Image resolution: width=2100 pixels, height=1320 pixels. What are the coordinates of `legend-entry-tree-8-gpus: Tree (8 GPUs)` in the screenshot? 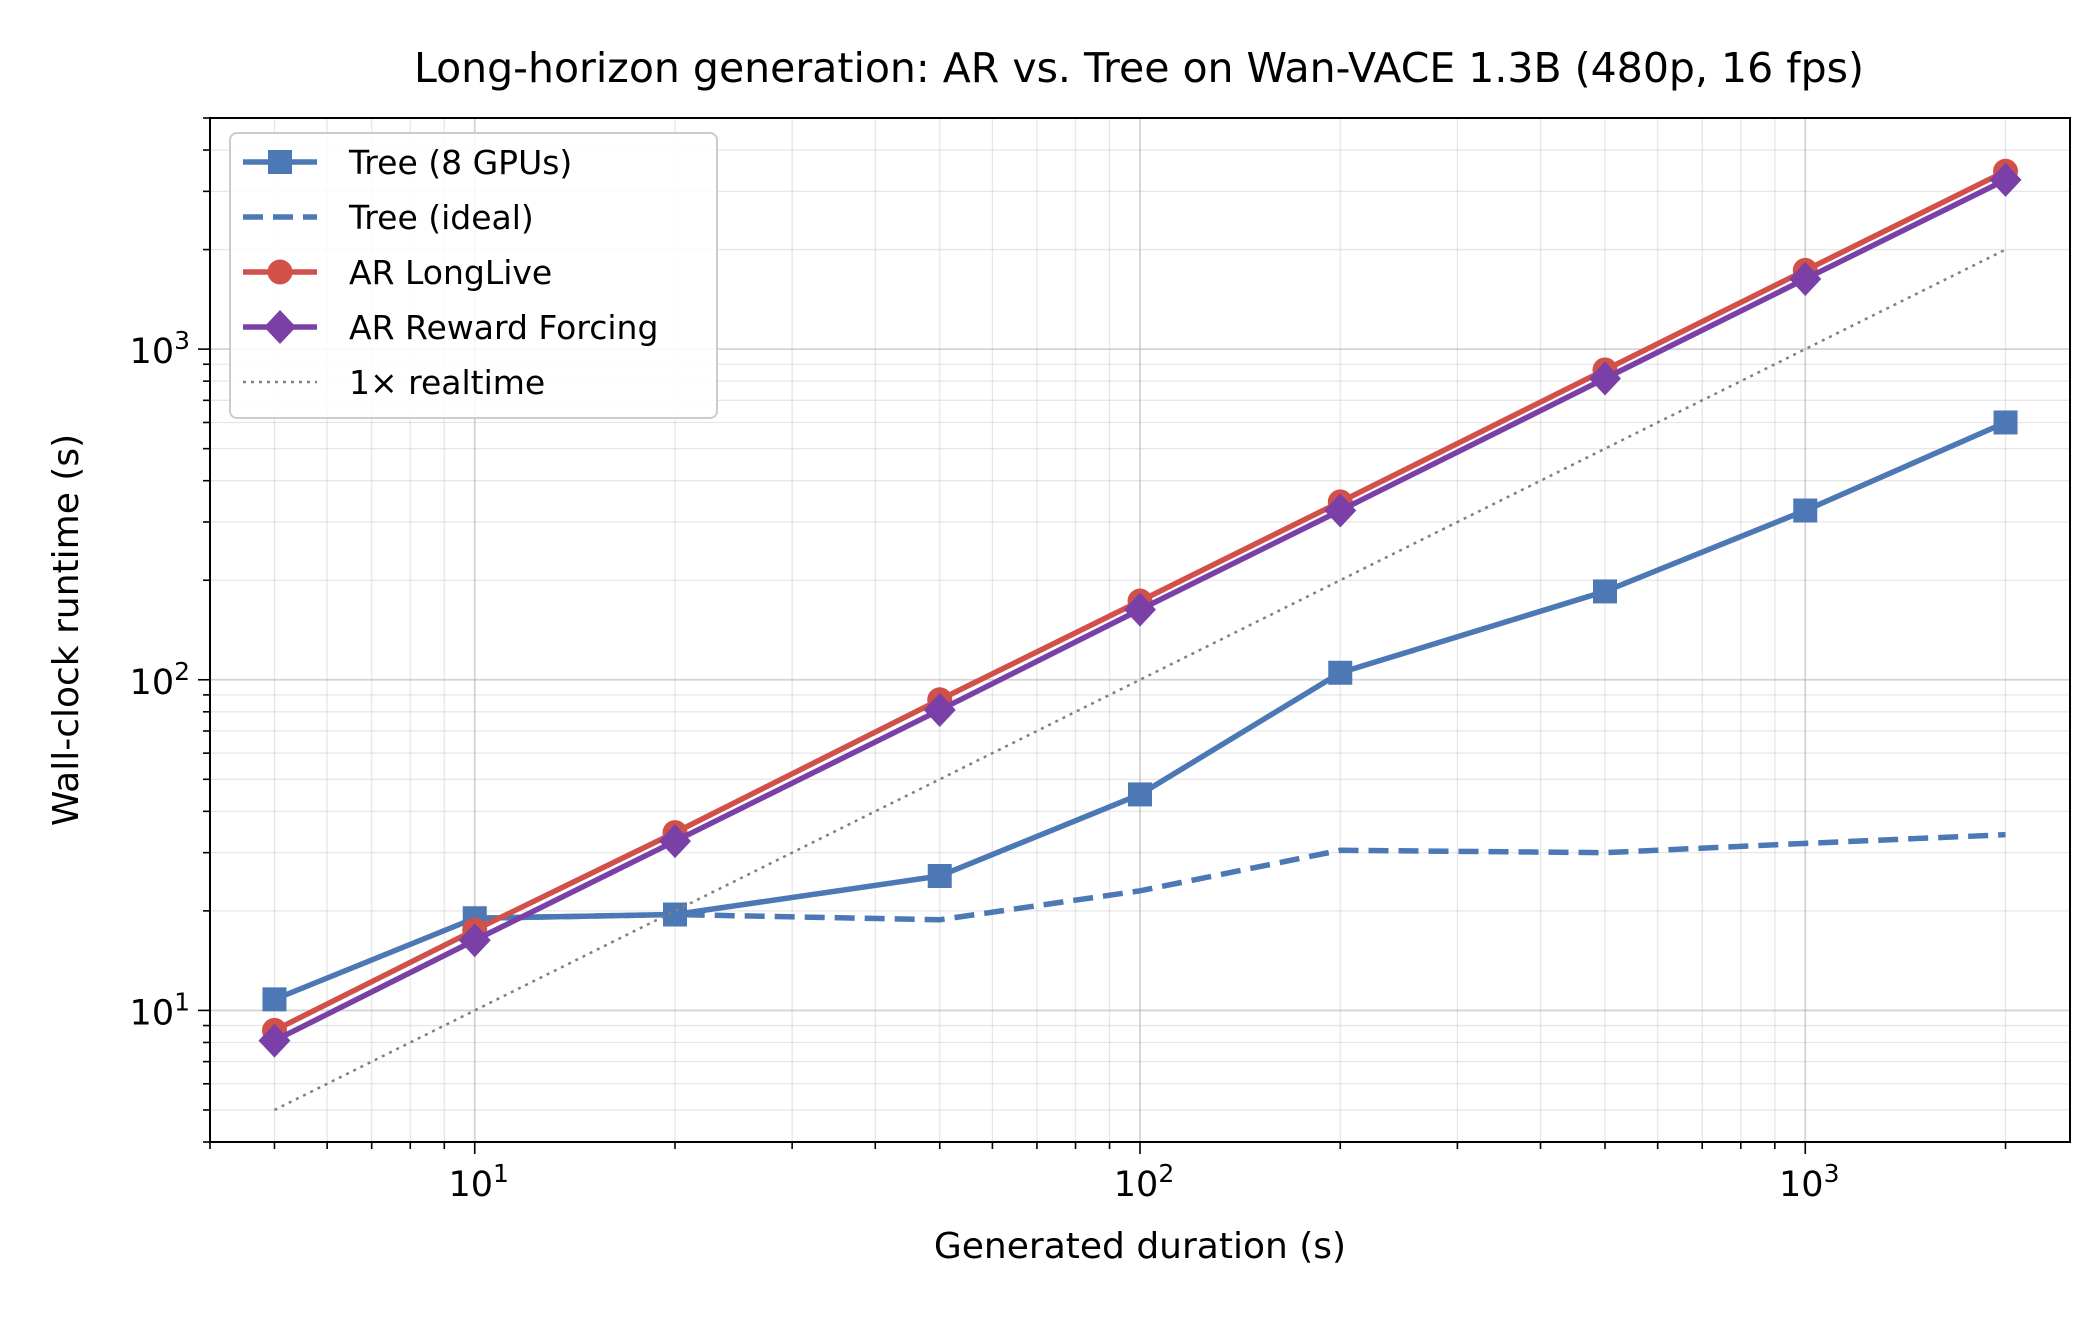 It's located at (407, 162).